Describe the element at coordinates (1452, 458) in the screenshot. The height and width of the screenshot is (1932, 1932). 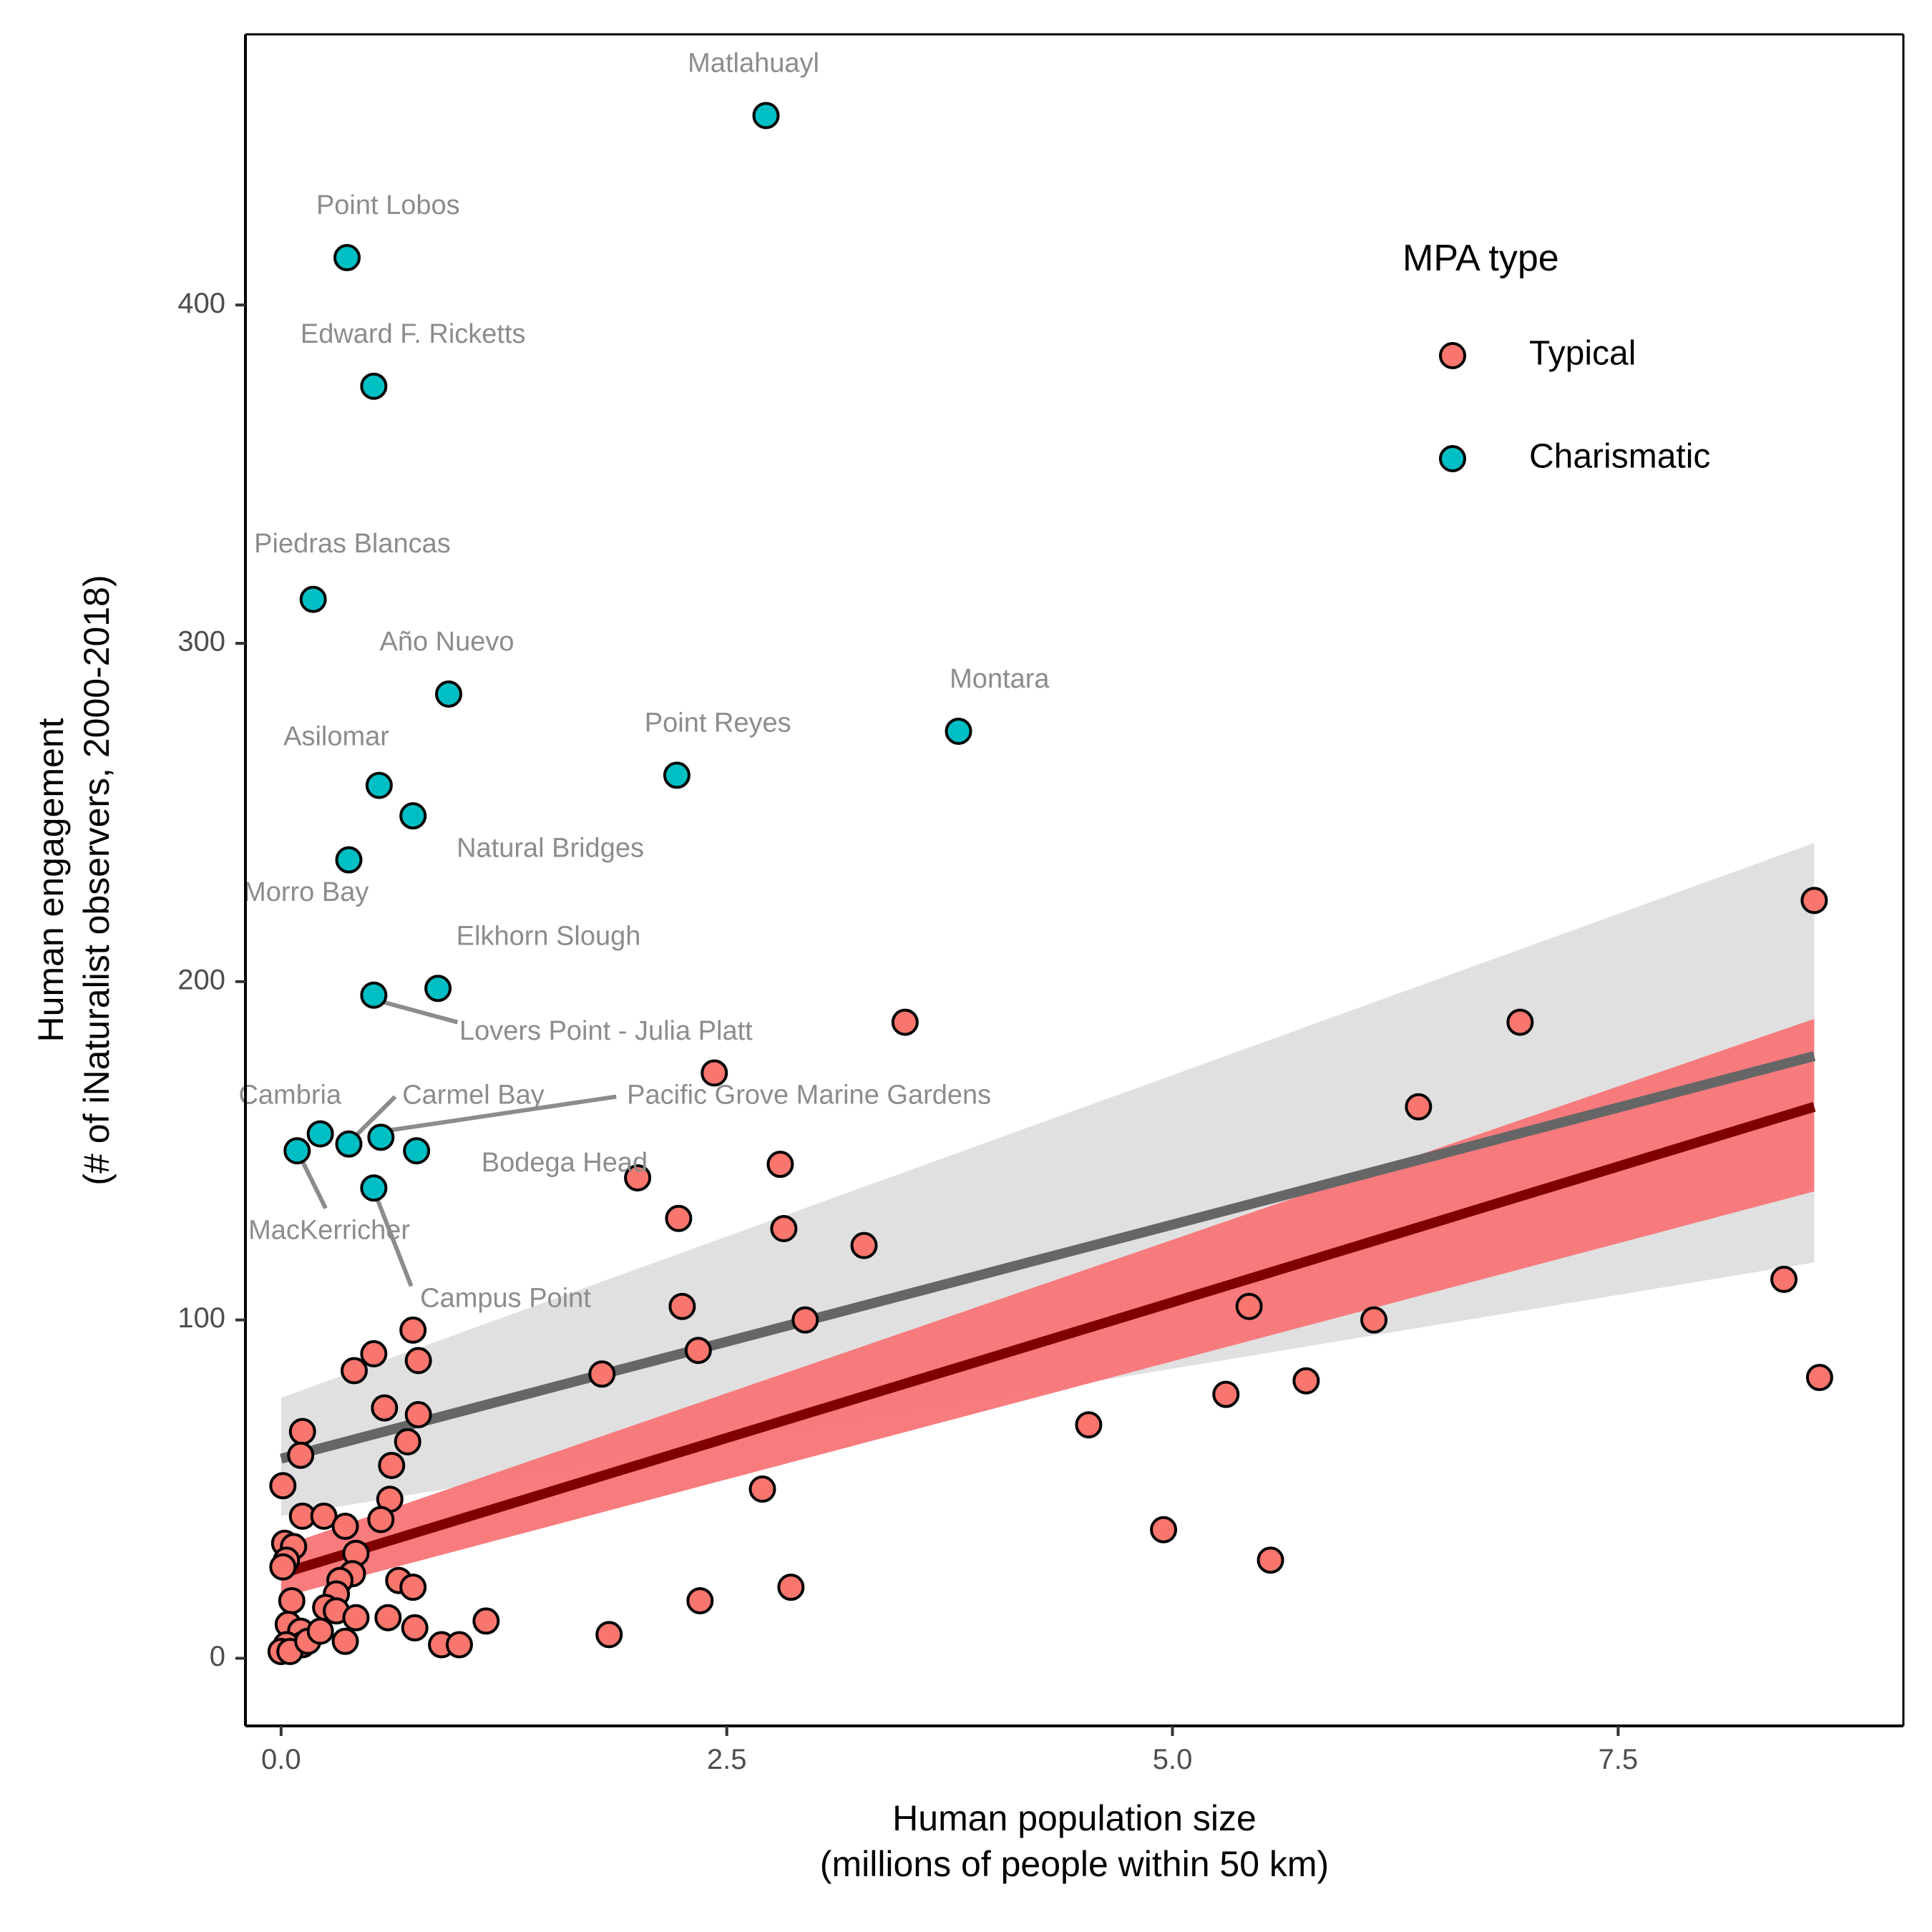
I see `legend-key-charismatic` at that location.